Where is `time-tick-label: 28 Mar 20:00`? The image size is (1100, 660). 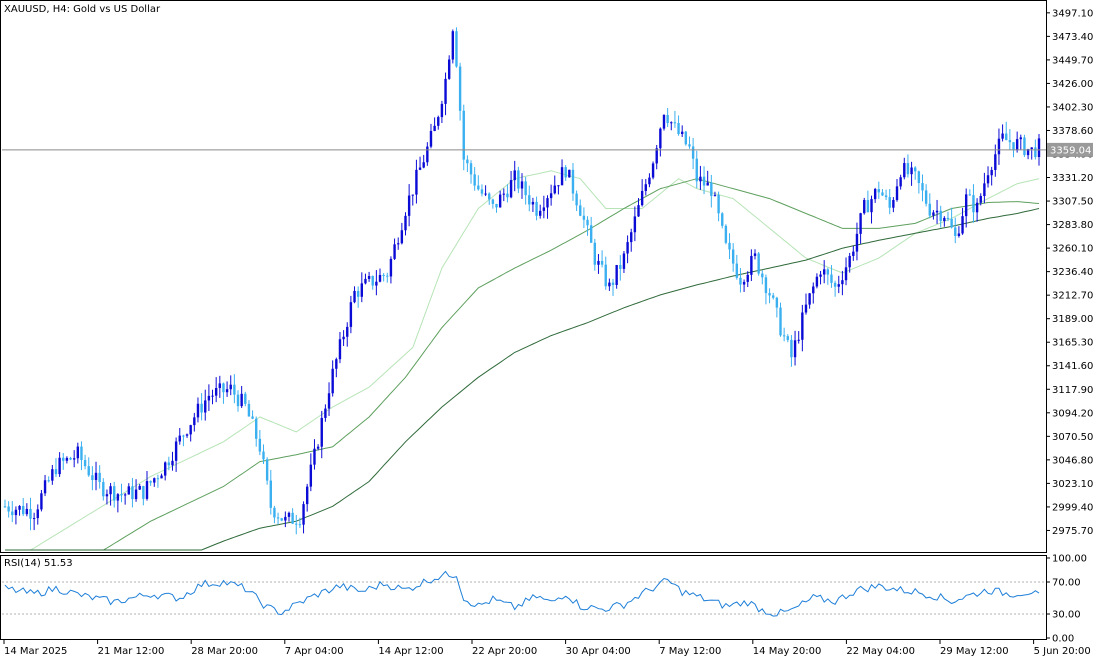 time-tick-label: 28 Mar 20:00 is located at coordinates (224, 651).